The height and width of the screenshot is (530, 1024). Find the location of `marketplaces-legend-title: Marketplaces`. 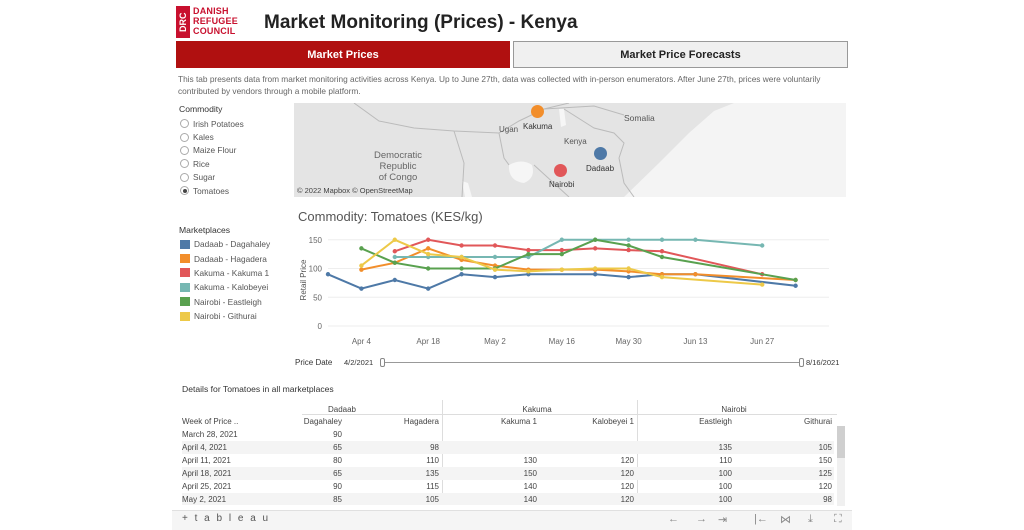

marketplaces-legend-title: Marketplaces is located at coordinates (205, 230).